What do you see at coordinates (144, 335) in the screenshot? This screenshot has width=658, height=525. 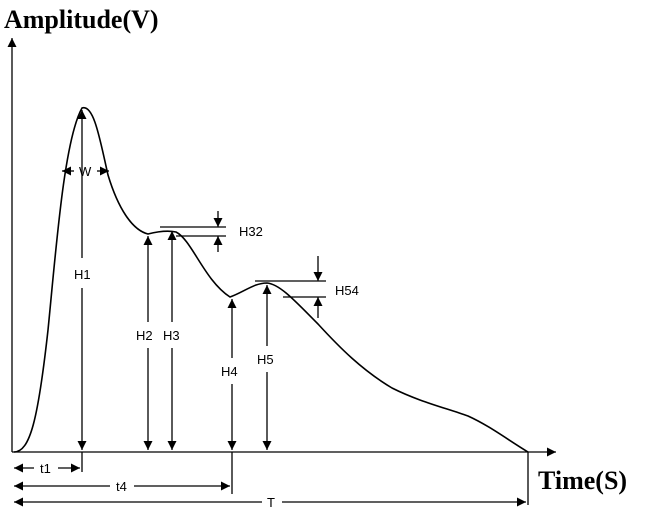 I see `h2-label: H2` at bounding box center [144, 335].